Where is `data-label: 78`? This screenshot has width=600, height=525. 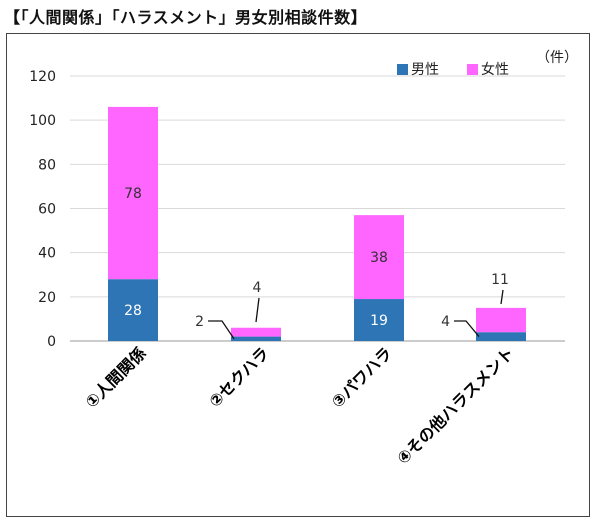
data-label: 78 is located at coordinates (133, 194).